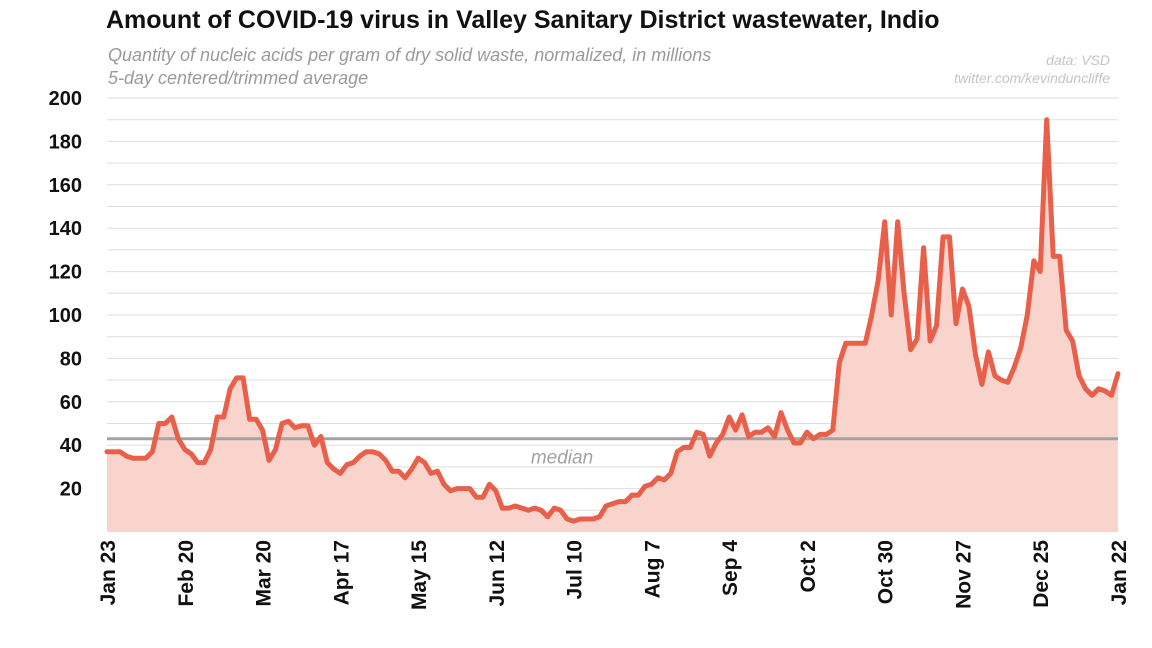 The width and height of the screenshot is (1152, 648). Describe the element at coordinates (562, 458) in the screenshot. I see `median-label: median` at that location.